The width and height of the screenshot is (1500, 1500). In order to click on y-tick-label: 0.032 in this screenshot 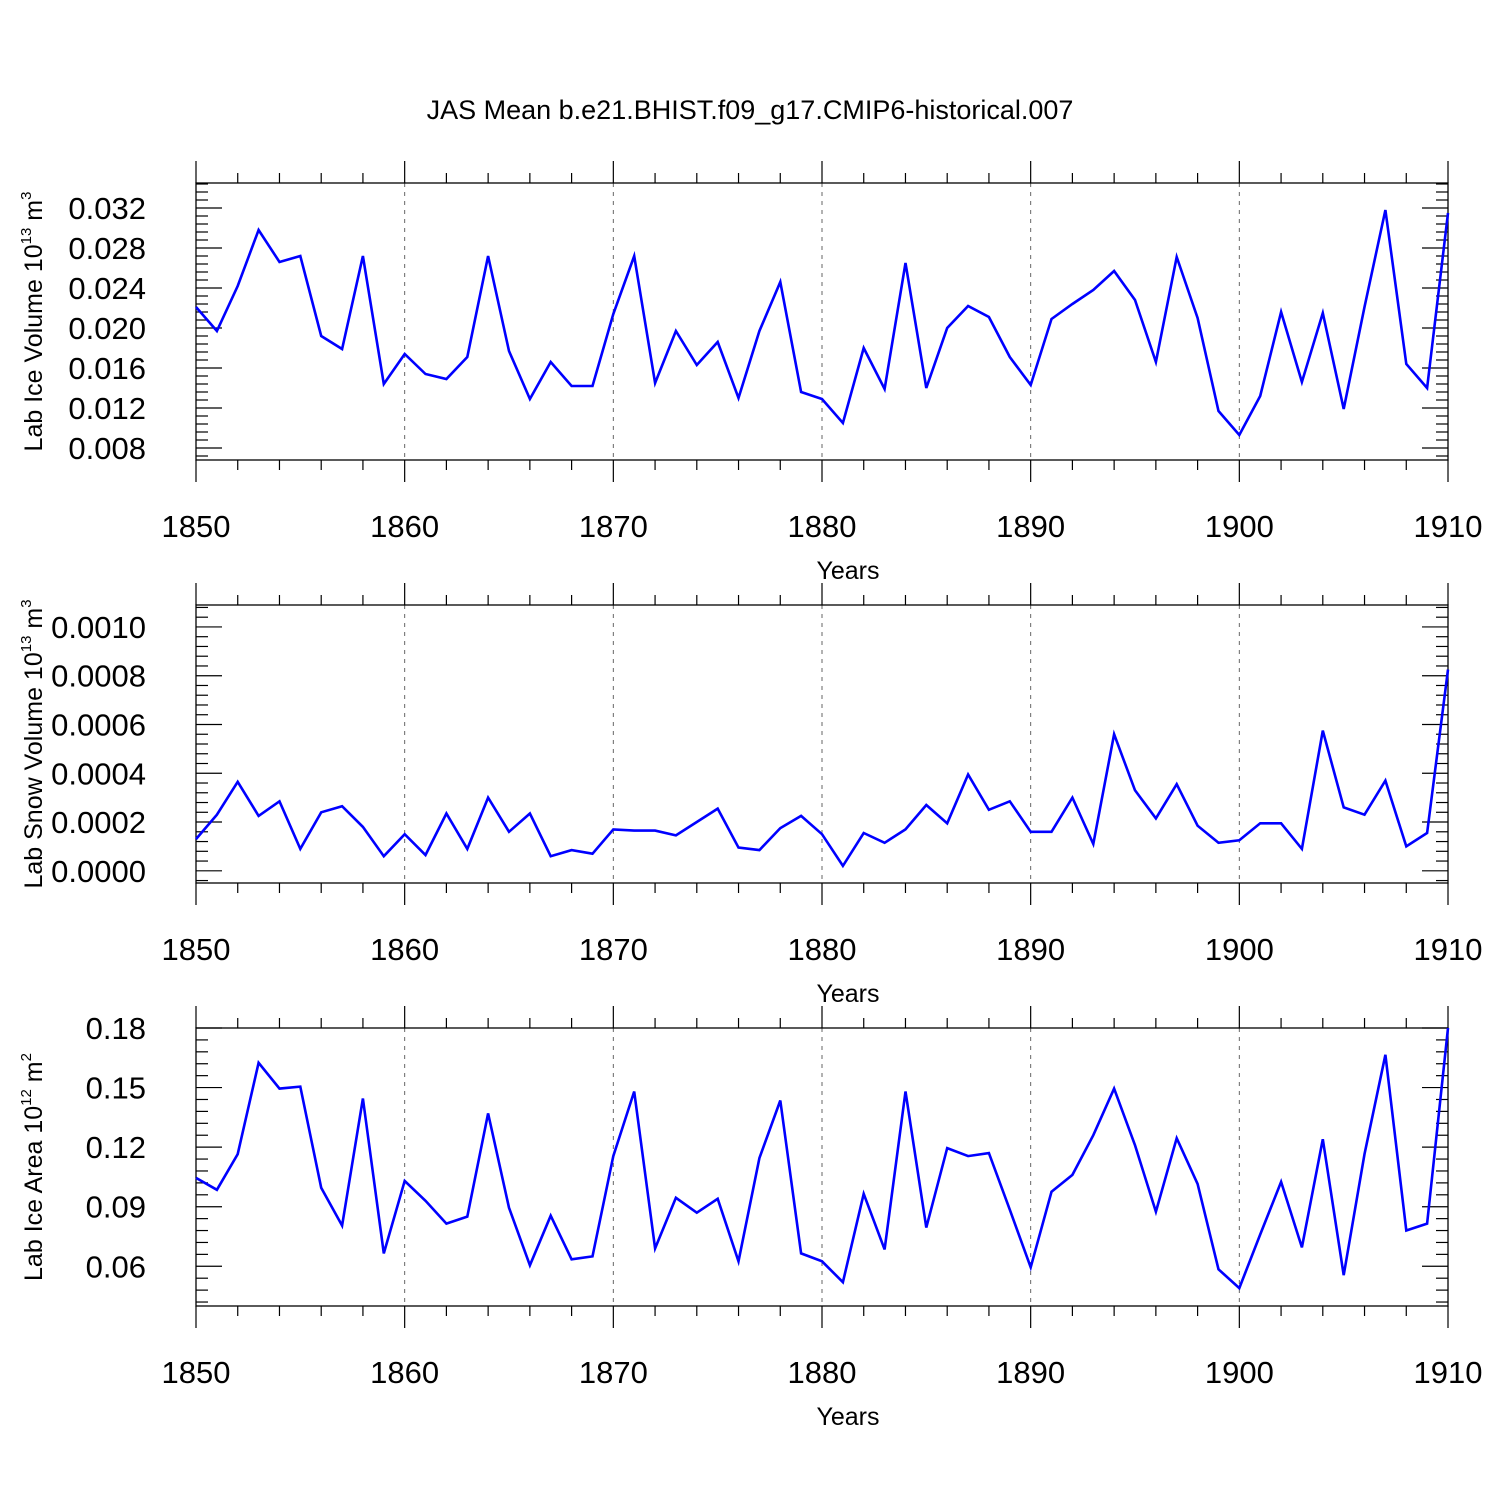, I will do `click(107, 208)`.